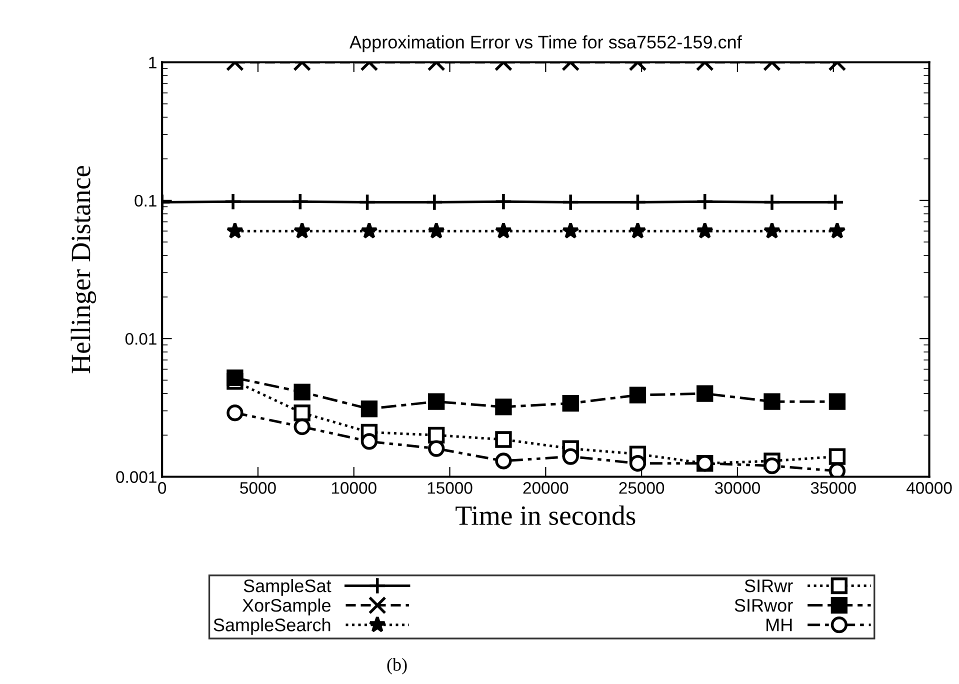  What do you see at coordinates (258, 488) in the screenshot?
I see `x-tick-label: 5000` at bounding box center [258, 488].